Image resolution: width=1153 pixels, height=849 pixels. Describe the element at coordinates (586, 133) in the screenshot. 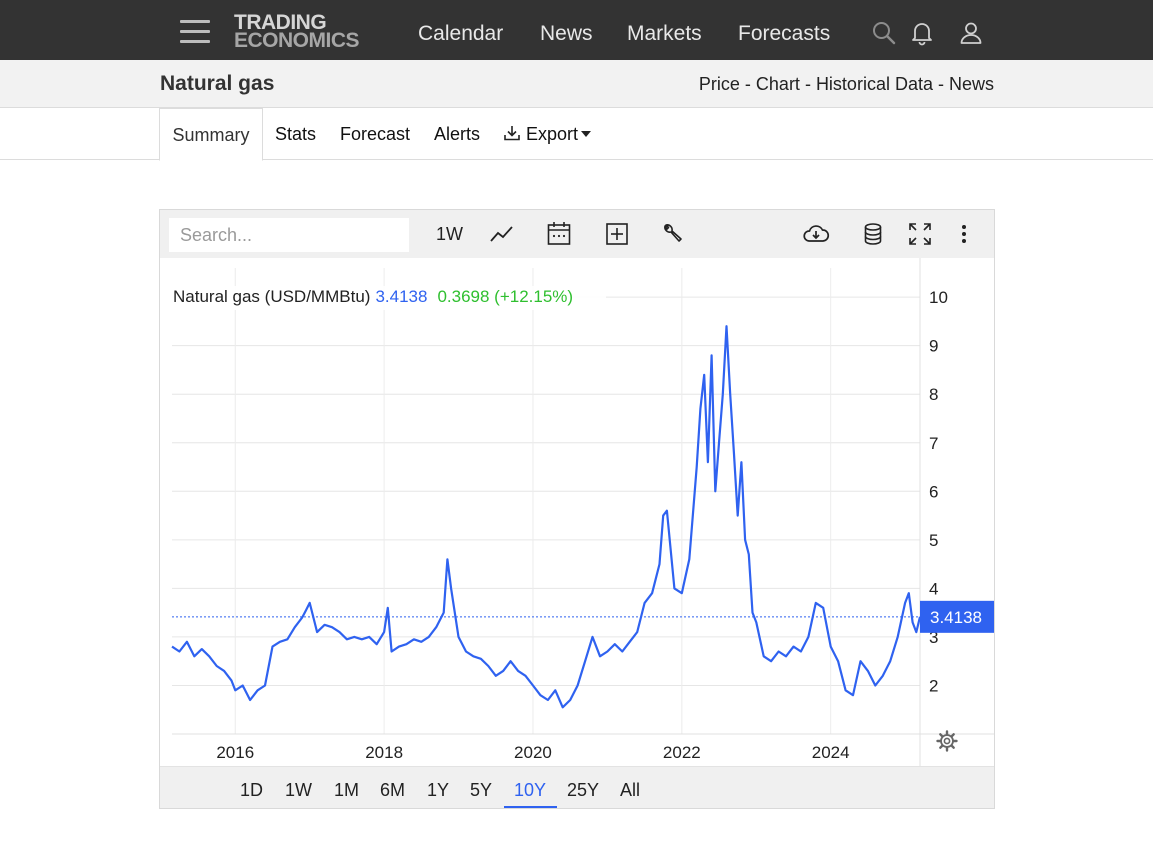

I see `caret-down-icon` at that location.